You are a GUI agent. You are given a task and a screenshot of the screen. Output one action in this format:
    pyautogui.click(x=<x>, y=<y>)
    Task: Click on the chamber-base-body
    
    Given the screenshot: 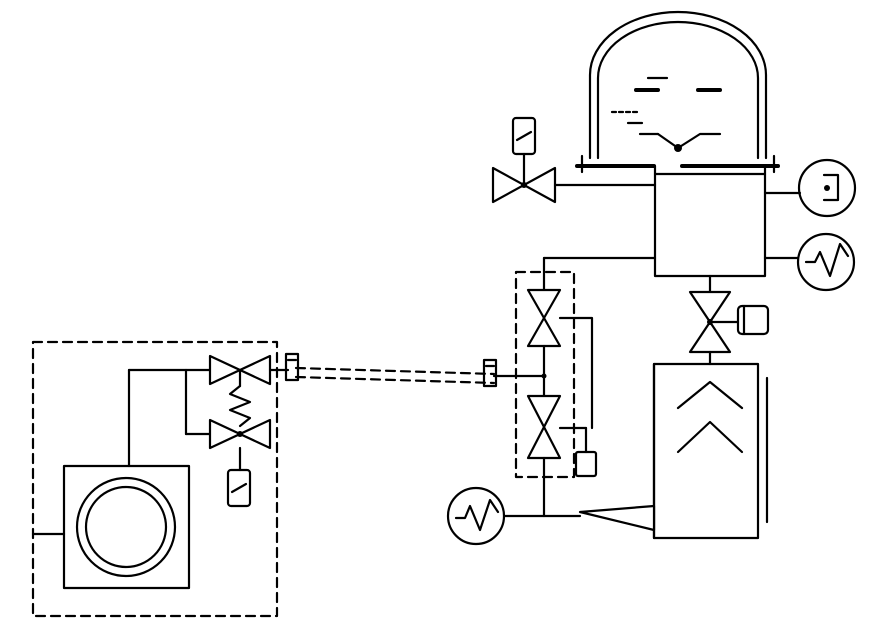 What is the action you would take?
    pyautogui.click(x=710, y=225)
    